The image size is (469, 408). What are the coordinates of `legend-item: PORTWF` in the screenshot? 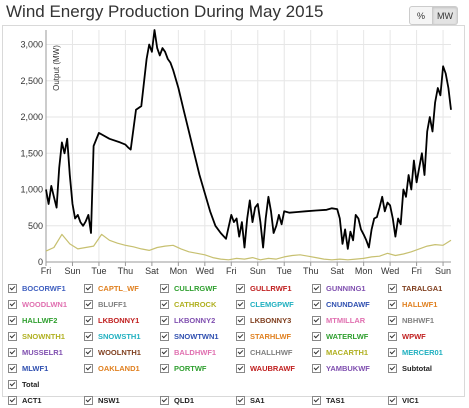 It's located at (198, 368).